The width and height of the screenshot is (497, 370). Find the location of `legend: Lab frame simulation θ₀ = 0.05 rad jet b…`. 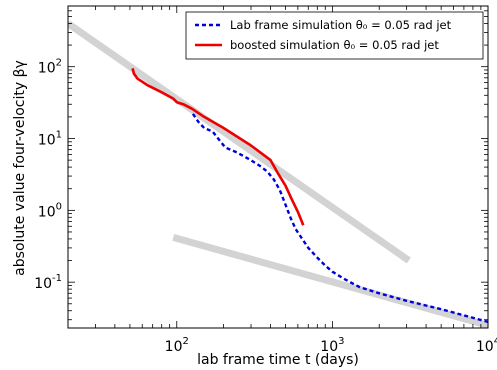

legend: Lab frame simulation θ₀ = 0.05 rad jet b… is located at coordinates (334, 35).